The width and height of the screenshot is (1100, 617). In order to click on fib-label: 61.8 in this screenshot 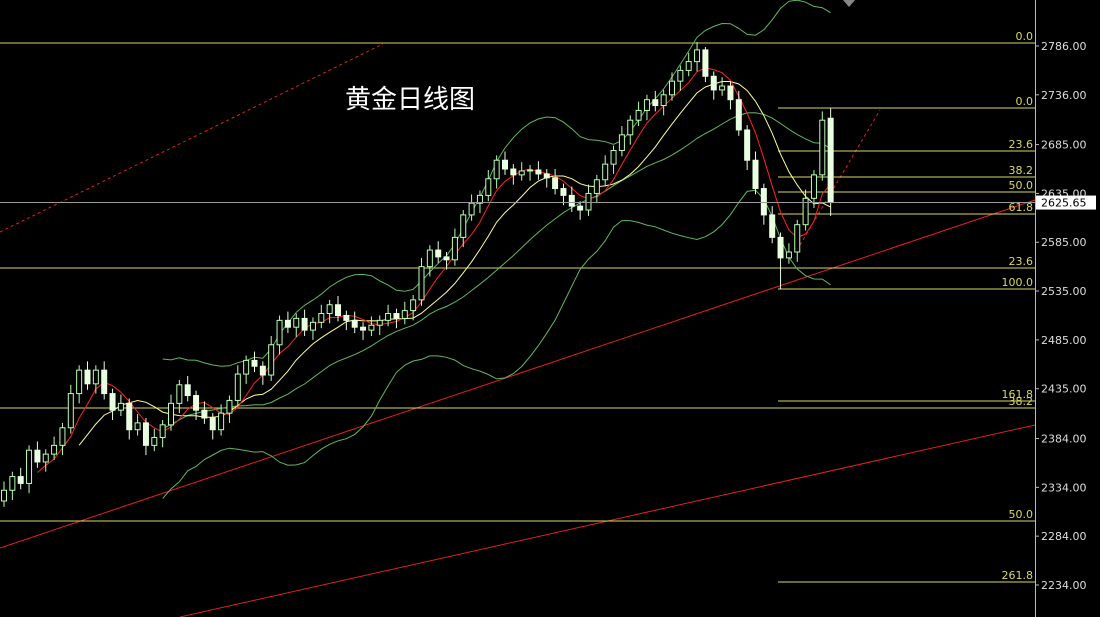, I will do `click(1021, 207)`.